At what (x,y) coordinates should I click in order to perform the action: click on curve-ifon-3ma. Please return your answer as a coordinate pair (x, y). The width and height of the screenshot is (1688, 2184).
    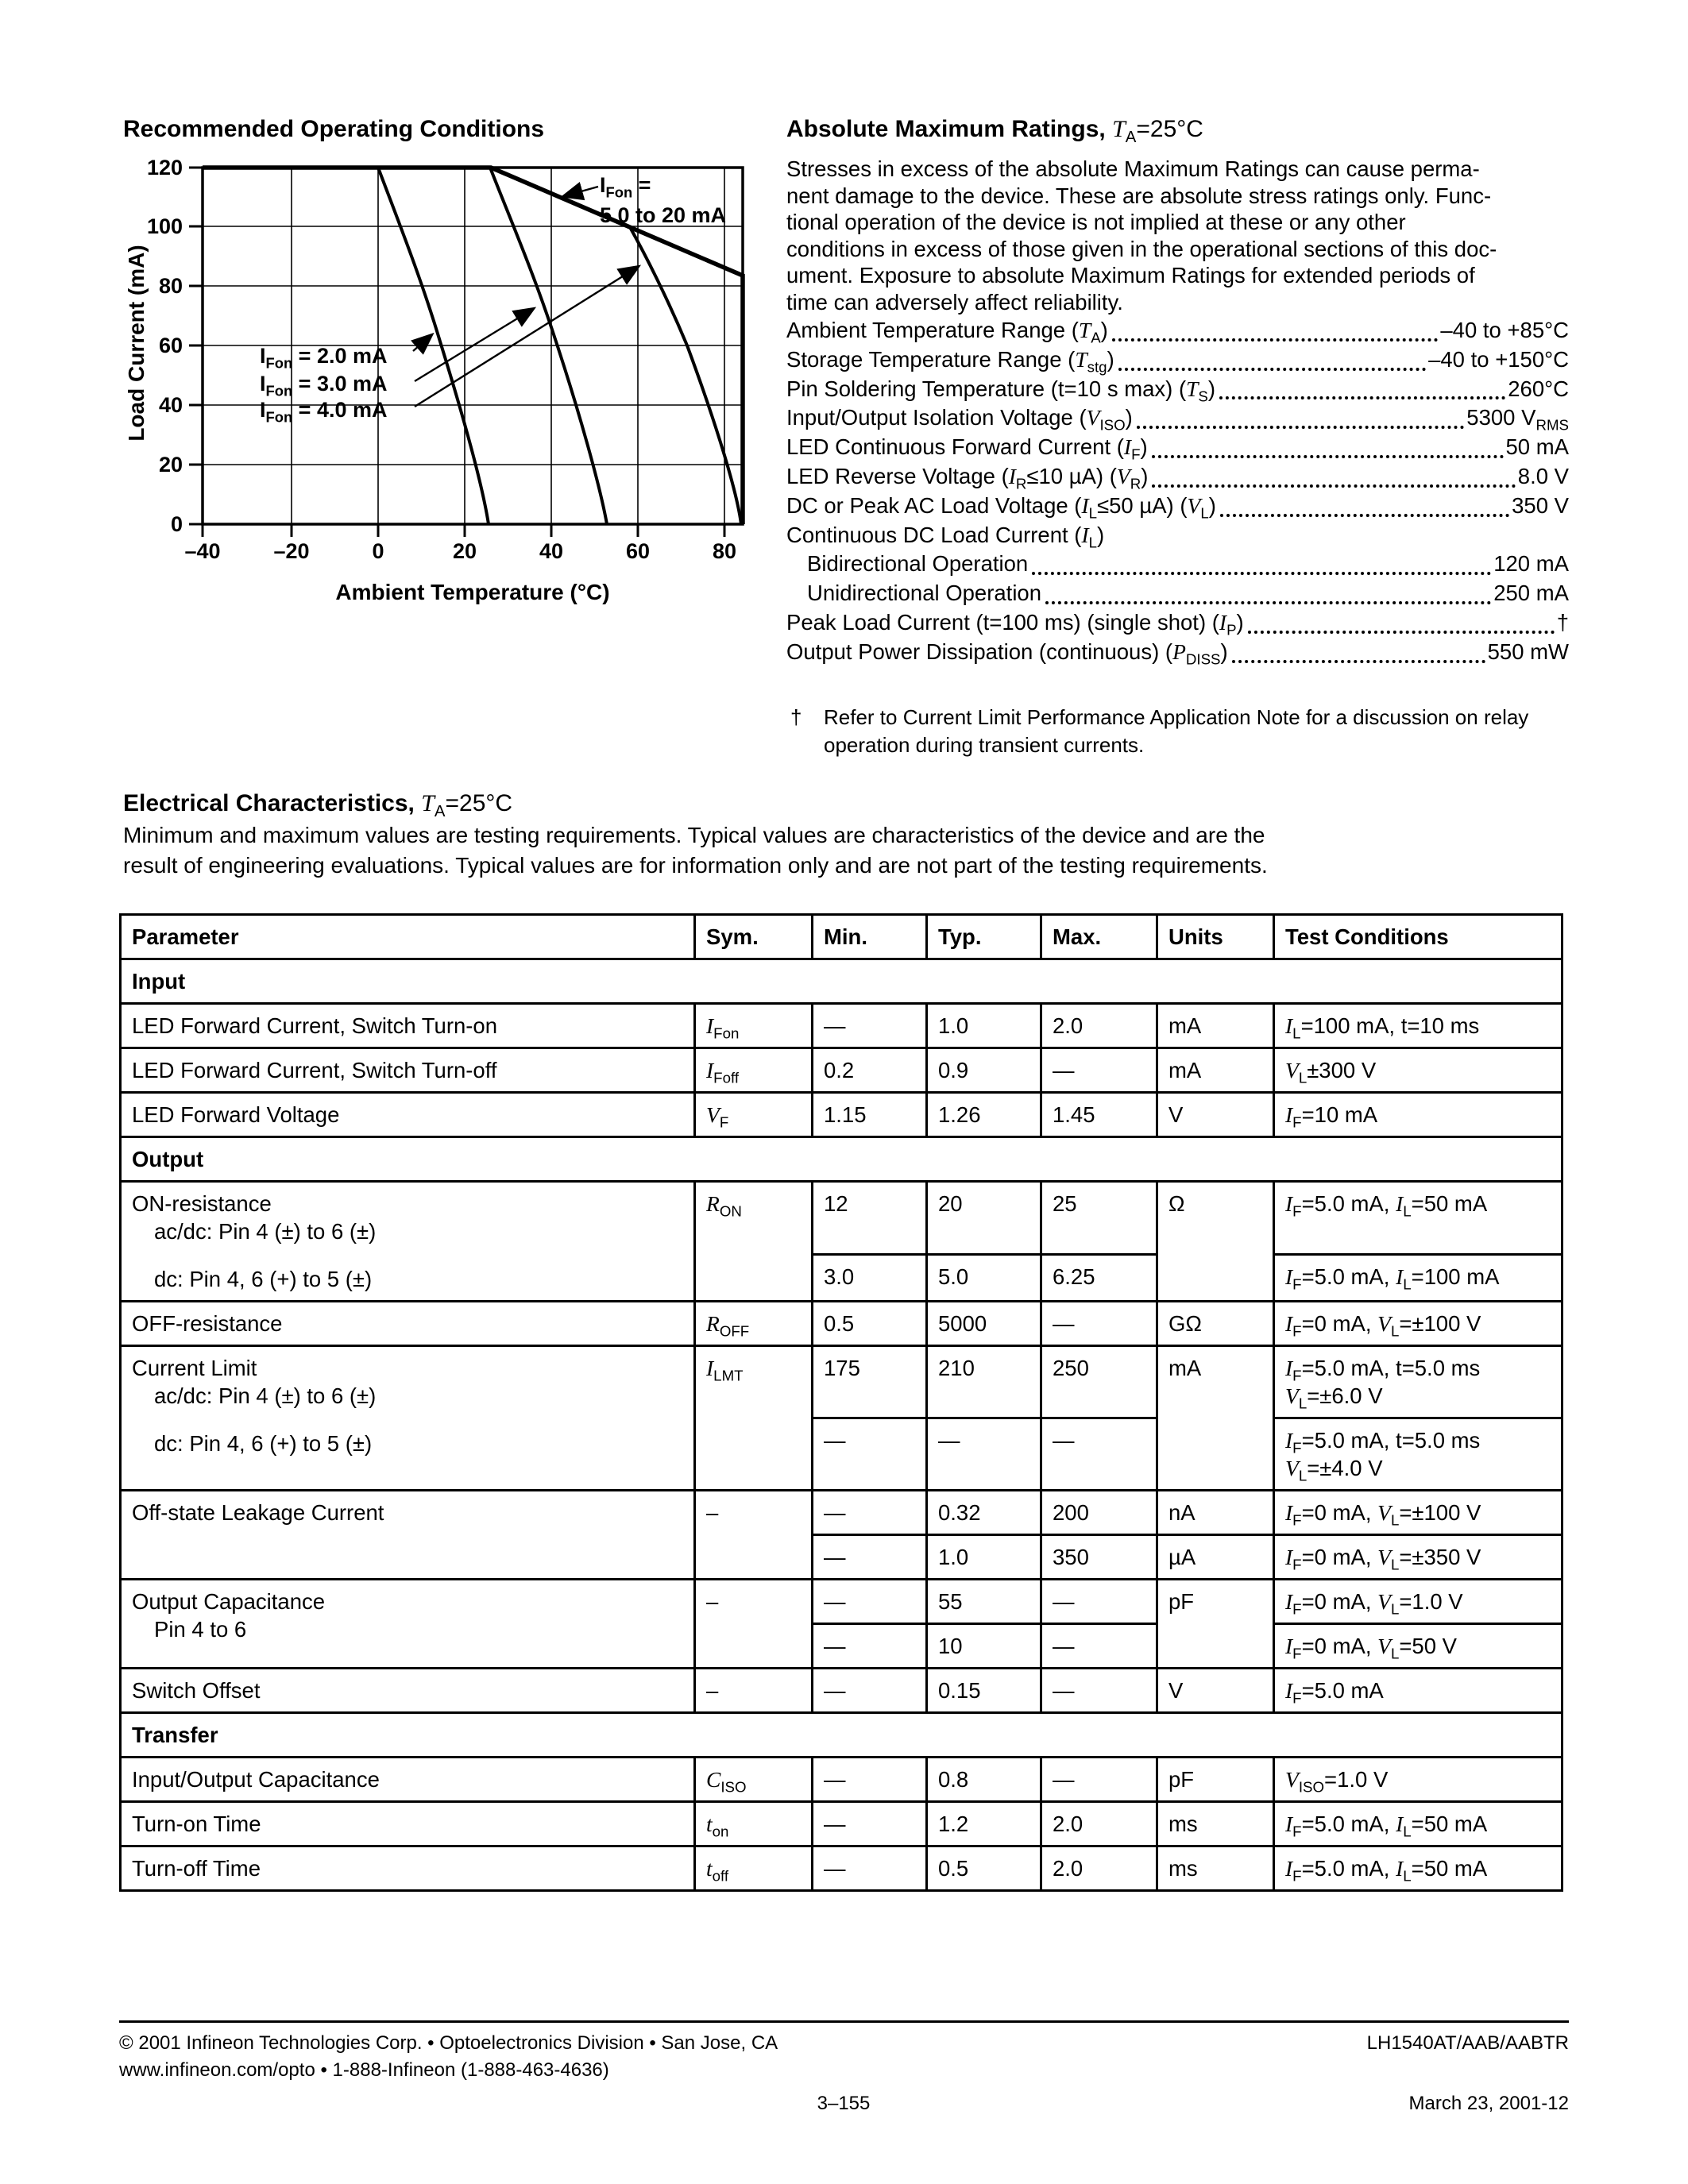
    Looking at the image, I should click on (549, 346).